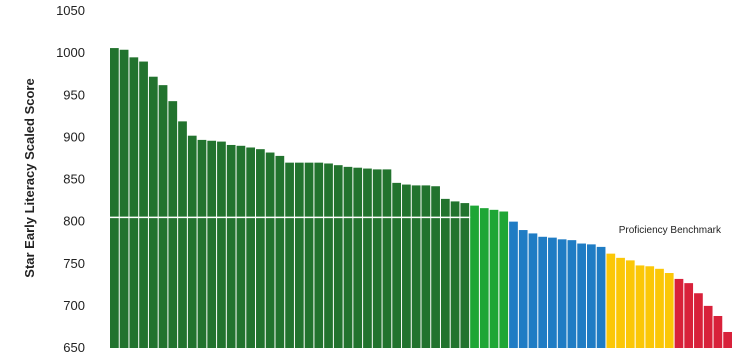 Image resolution: width=755 pixels, height=355 pixels. I want to click on y-tick-label: 1000, so click(70, 52).